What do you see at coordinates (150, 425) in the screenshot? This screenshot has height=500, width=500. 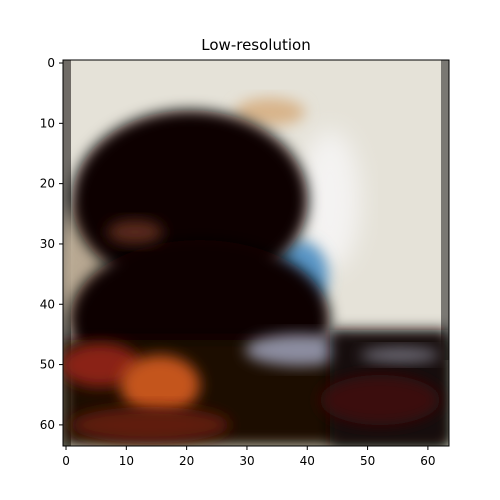 I see `red-bottom-patch` at bounding box center [150, 425].